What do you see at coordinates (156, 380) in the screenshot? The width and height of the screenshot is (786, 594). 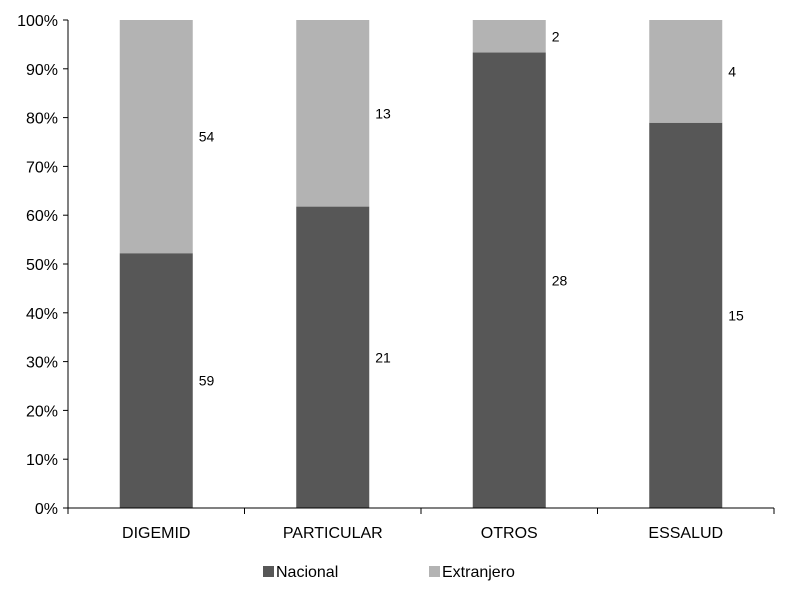 I see `bar-nacional-digemid` at bounding box center [156, 380].